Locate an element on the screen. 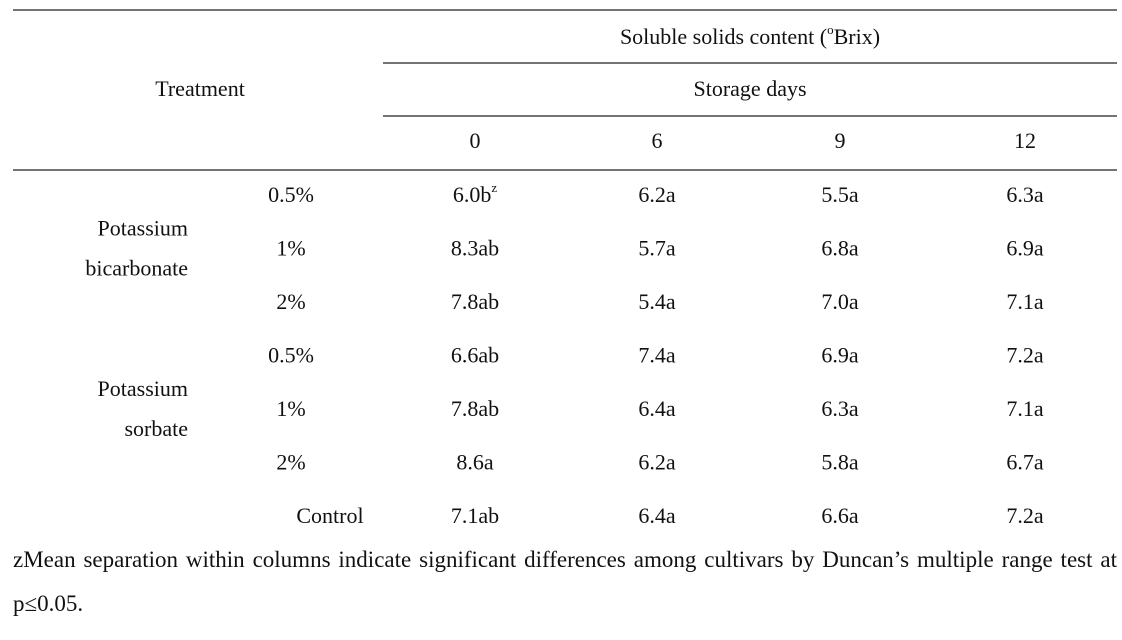 Image resolution: width=1122 pixels, height=640 pixels. cell-text: 8.6a is located at coordinates (475, 462).